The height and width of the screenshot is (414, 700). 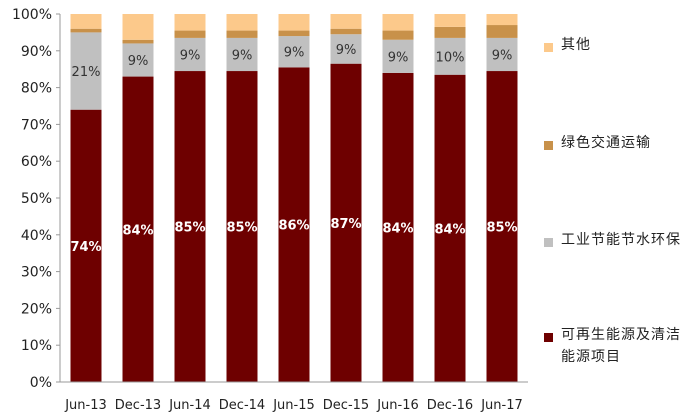 I want to click on y-tick-label: 60%, so click(x=36, y=162).